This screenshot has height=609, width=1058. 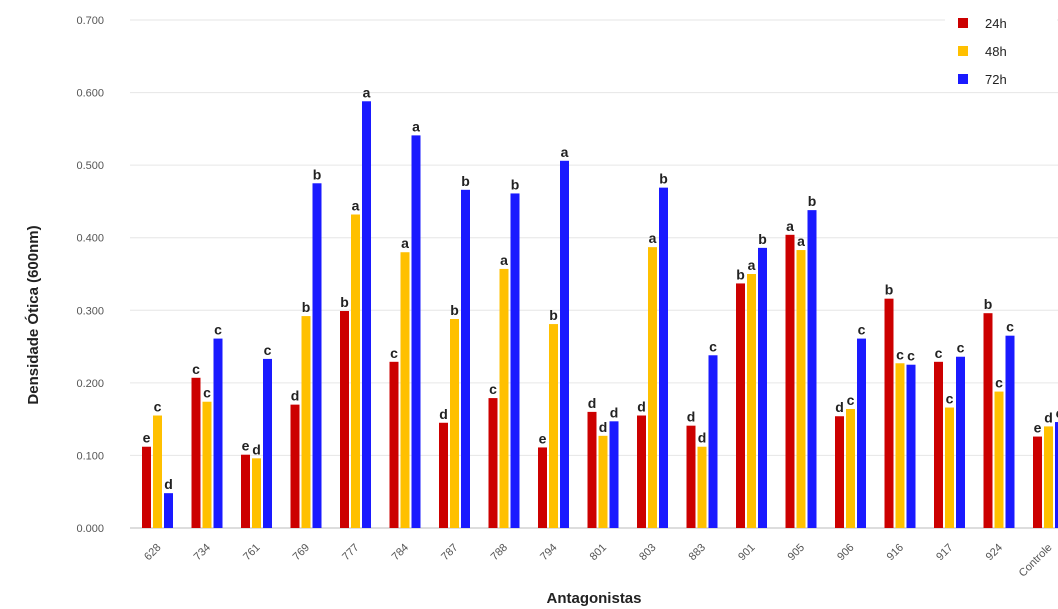 I want to click on y-tick-label: 0.200, so click(x=90, y=384).